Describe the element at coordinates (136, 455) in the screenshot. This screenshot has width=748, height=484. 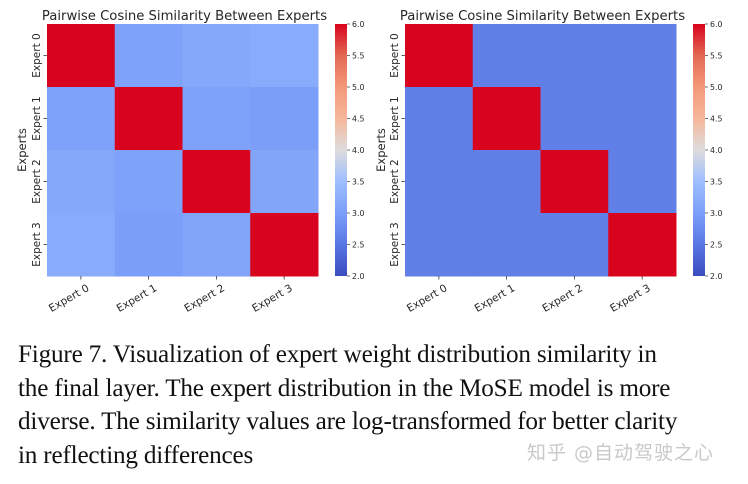
I see `caption-line: in reflecting differences` at that location.